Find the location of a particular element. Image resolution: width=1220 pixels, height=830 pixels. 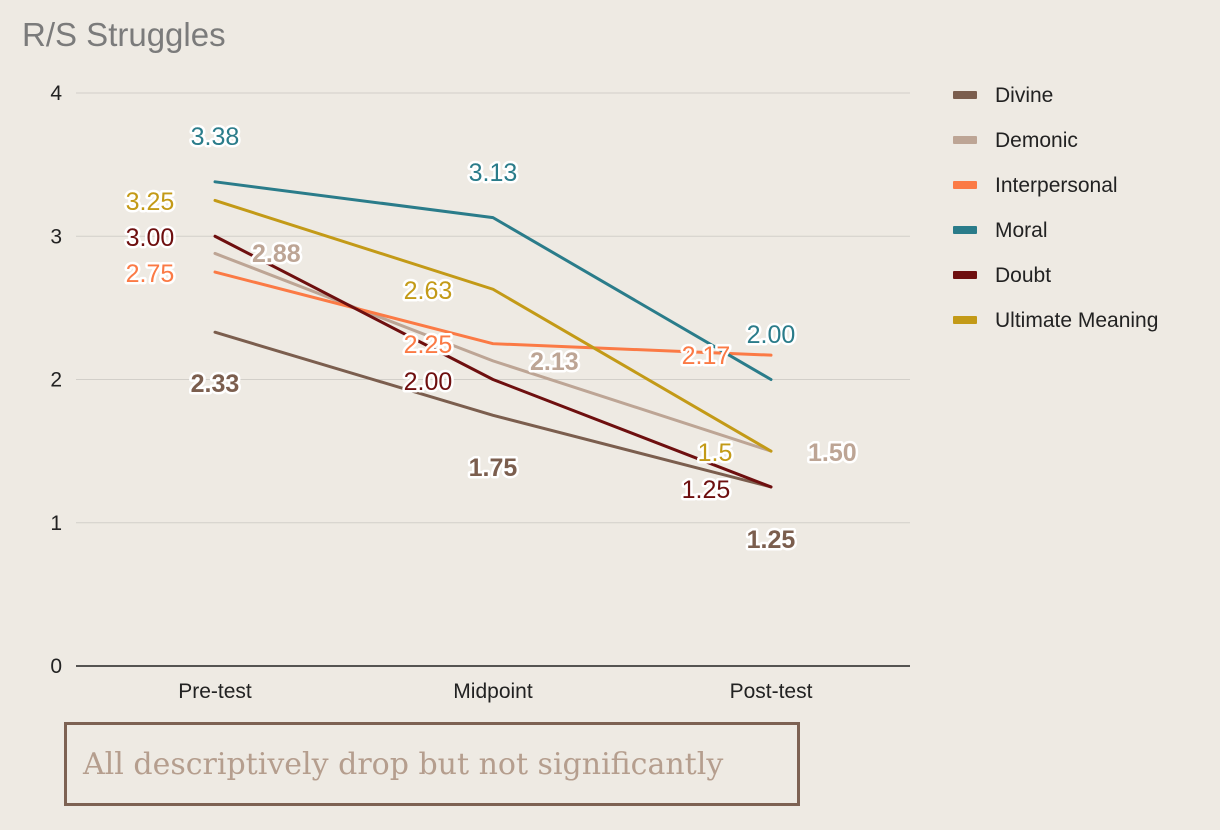

series-line-demonic is located at coordinates (493, 352).